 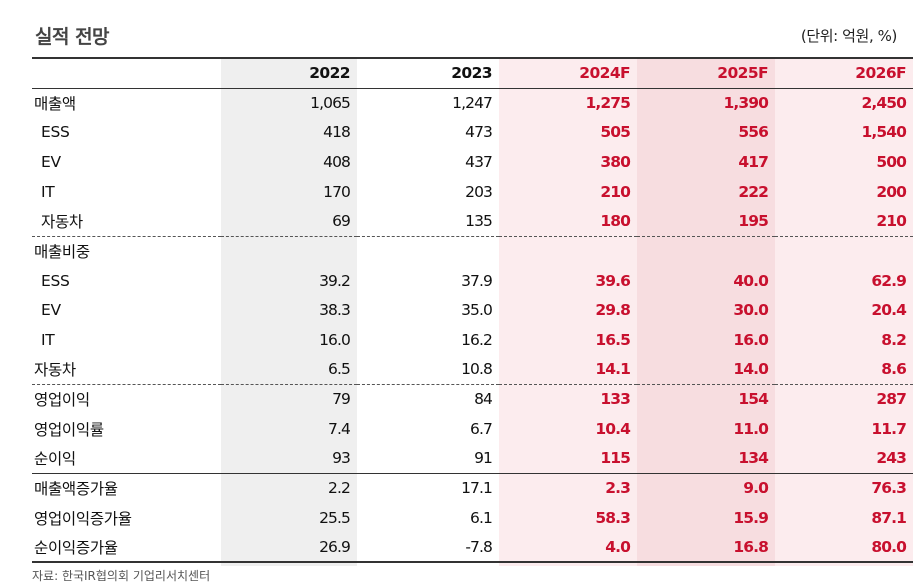 I want to click on cell-2024f: 39.6, so click(x=613, y=280).